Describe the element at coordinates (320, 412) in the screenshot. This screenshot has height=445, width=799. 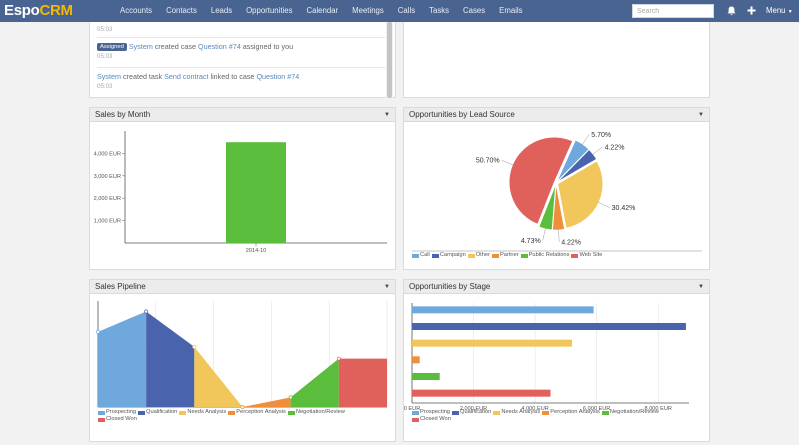
I see `legend-label: Negotiation/Review` at that location.